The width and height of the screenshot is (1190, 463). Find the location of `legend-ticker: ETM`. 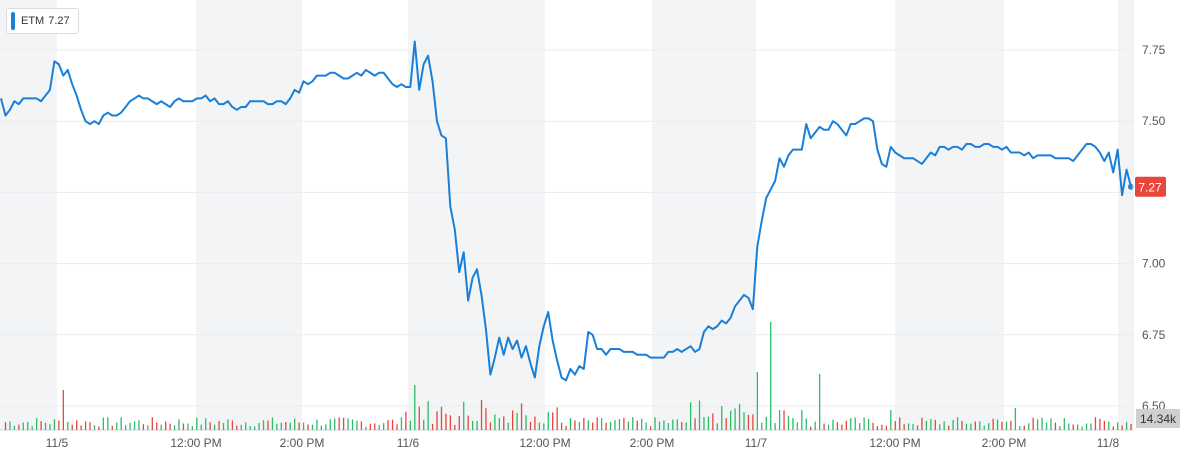

legend-ticker: ETM is located at coordinates (33, 21).